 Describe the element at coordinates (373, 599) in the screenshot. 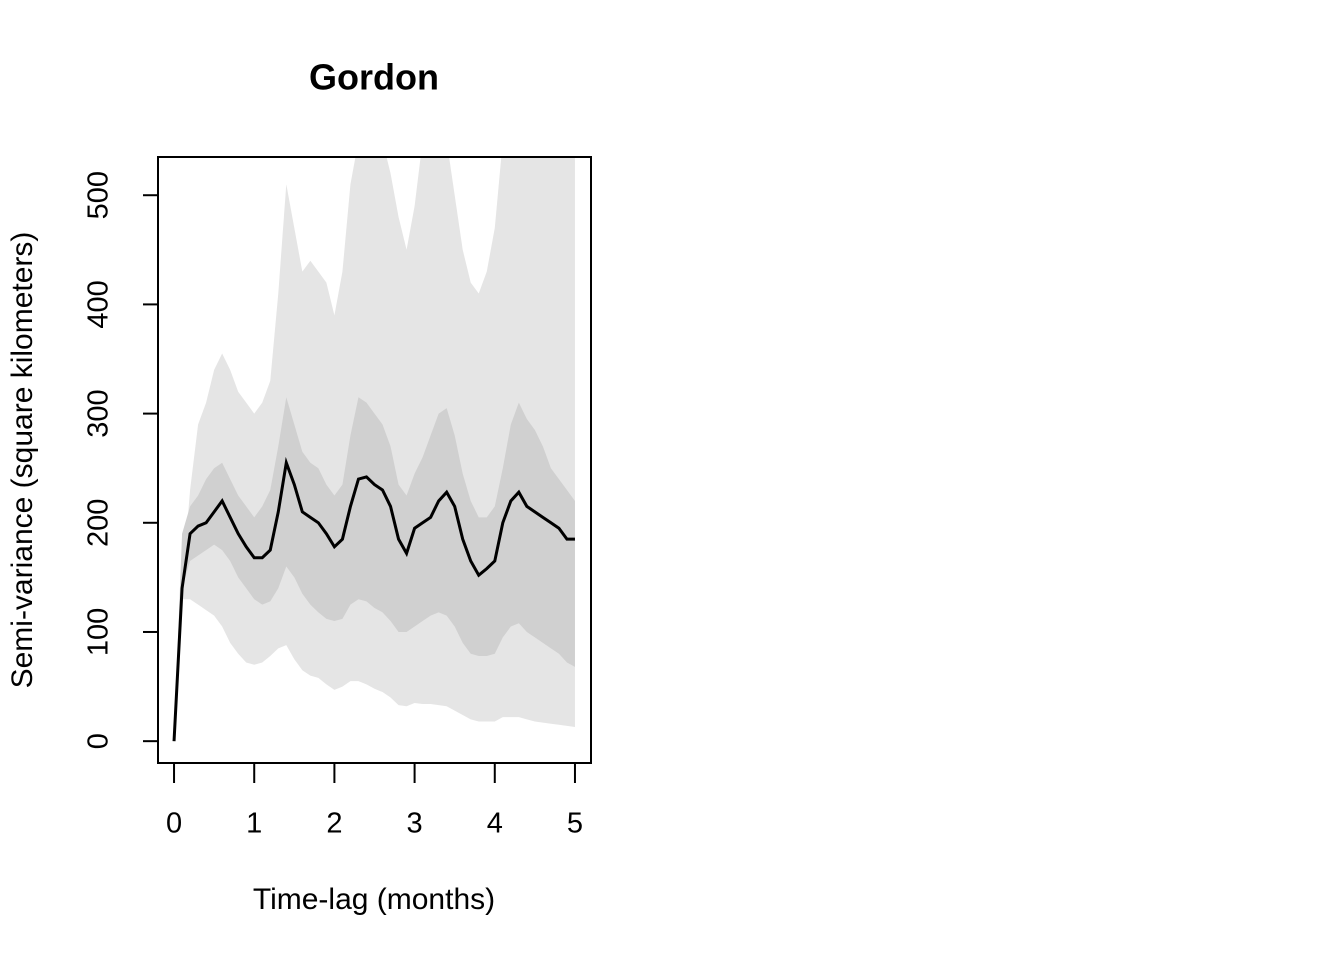

I see `mean-line` at that location.